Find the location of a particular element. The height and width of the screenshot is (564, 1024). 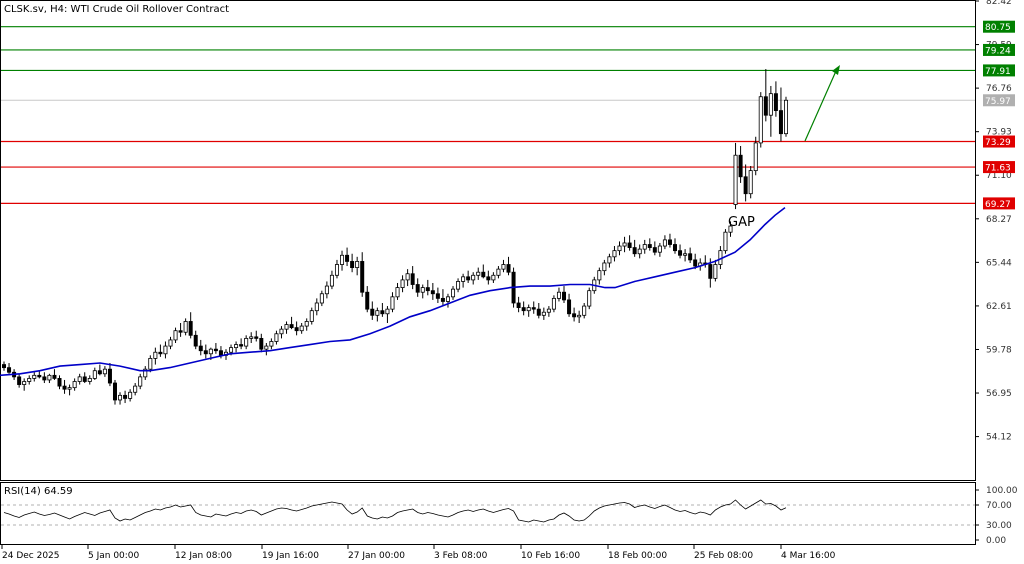

level-tag-label: 73.29 is located at coordinates (998, 143).